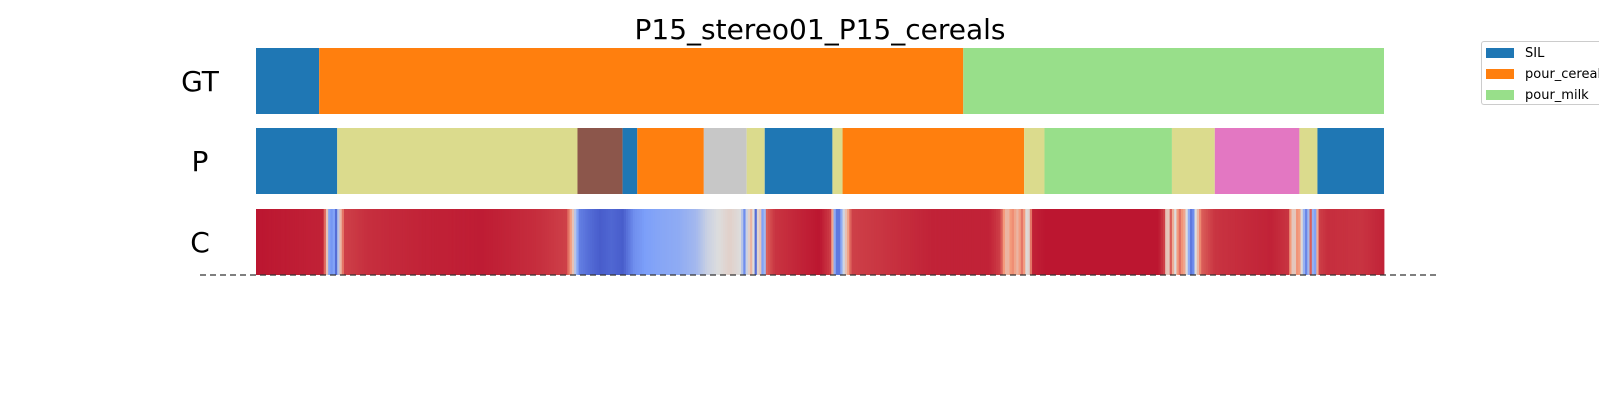  I want to click on row-c: C, so click(787, 242).